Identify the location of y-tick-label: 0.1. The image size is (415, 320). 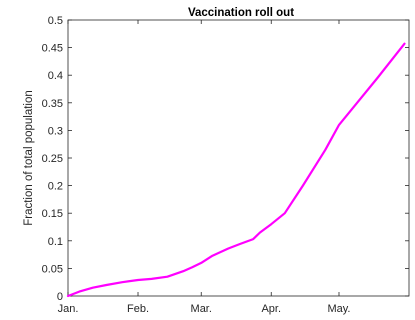
(55, 242).